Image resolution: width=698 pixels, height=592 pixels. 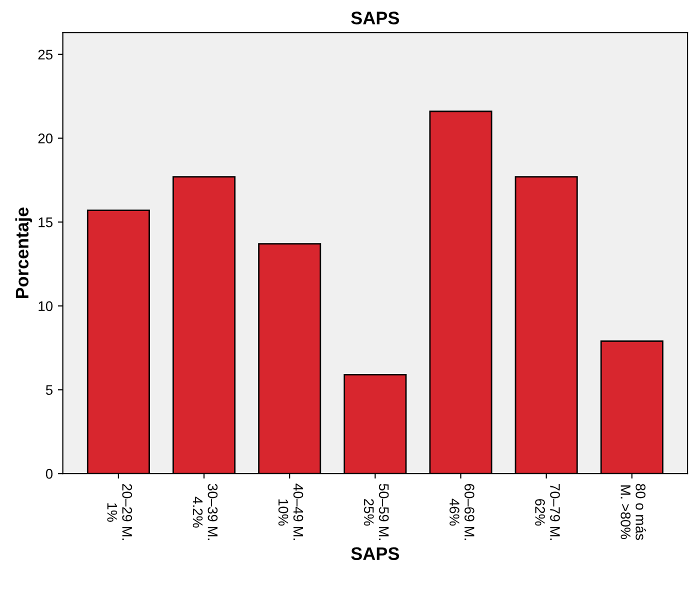 What do you see at coordinates (547, 512) in the screenshot?
I see `x-tick-label: 70–79 M. 62%` at bounding box center [547, 512].